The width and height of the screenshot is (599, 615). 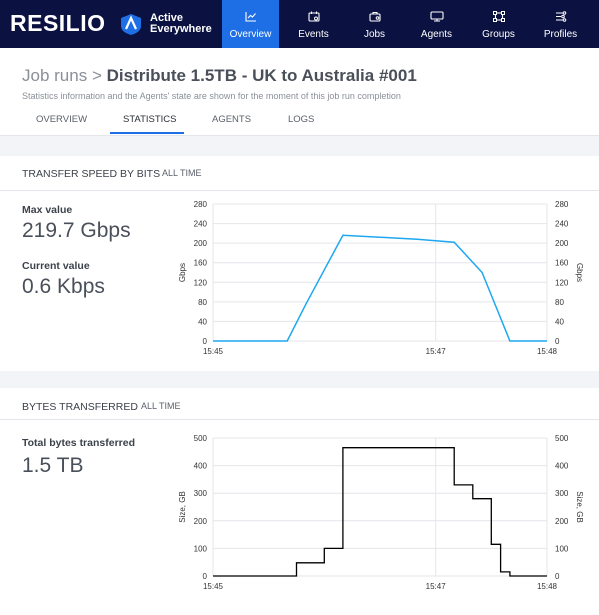 What do you see at coordinates (436, 16) in the screenshot?
I see `agents-icon` at bounding box center [436, 16].